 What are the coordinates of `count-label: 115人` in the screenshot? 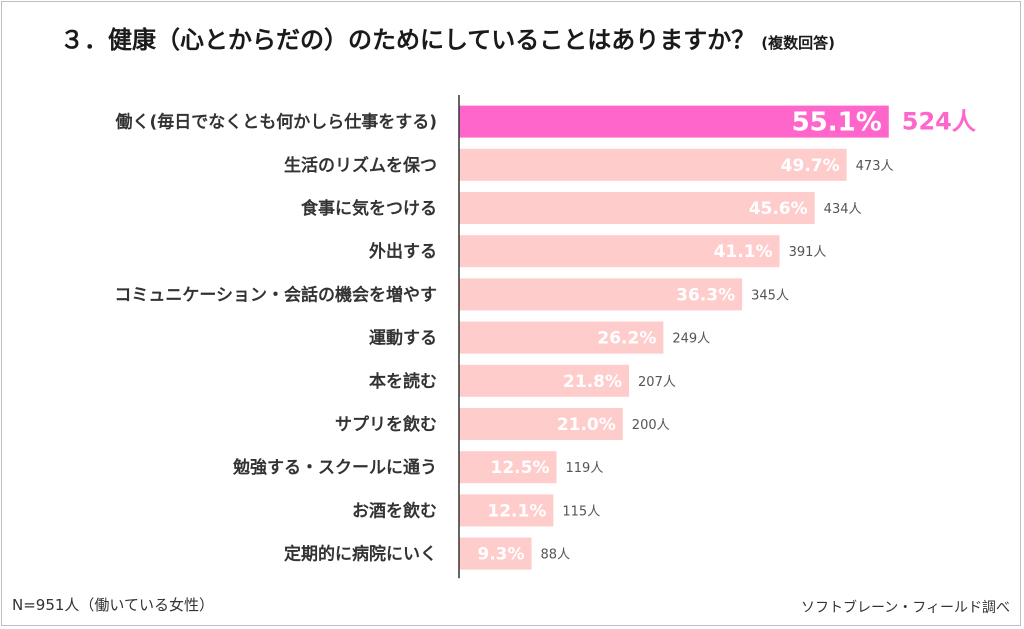 It's located at (581, 511).